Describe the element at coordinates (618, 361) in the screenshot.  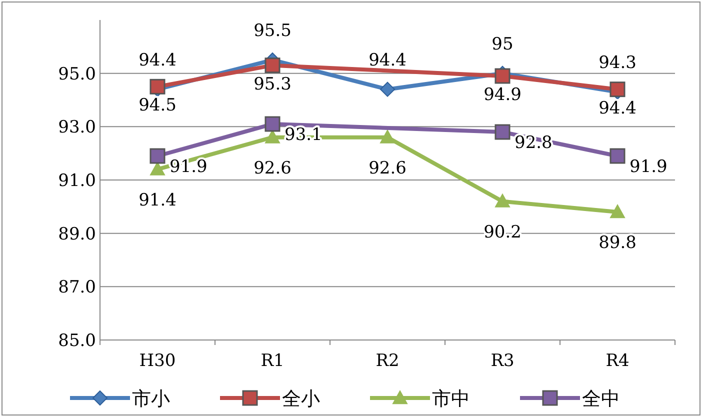
I see `x-tick-label: R4` at that location.